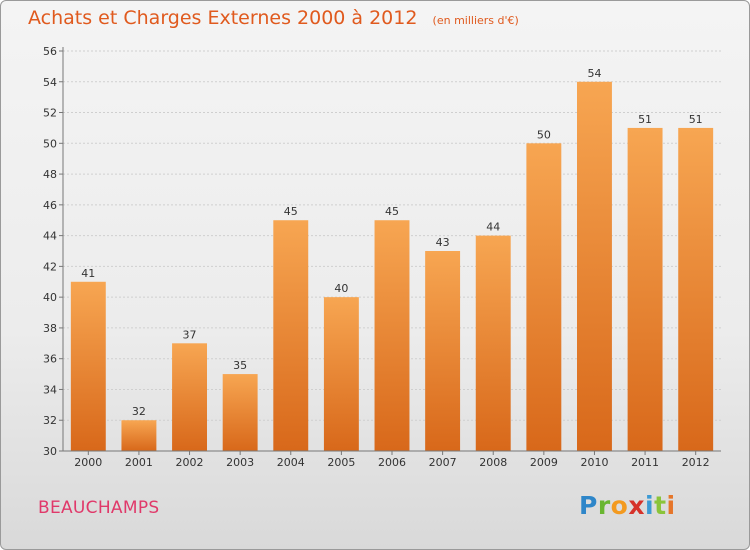 Image resolution: width=750 pixels, height=550 pixels. I want to click on bar-2003, so click(240, 412).